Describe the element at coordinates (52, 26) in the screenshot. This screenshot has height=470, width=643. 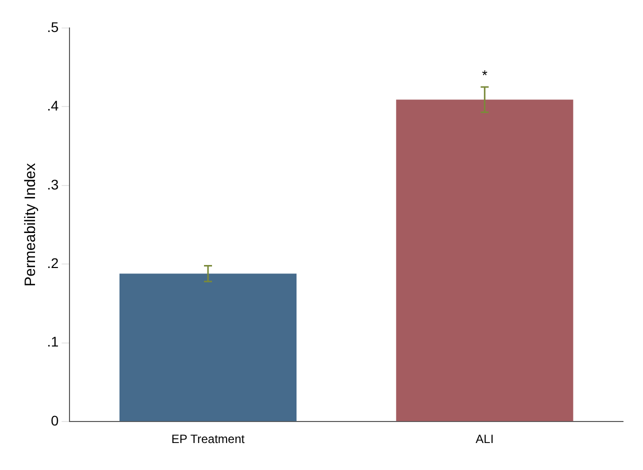
I see `y-tick-label: .5` at that location.